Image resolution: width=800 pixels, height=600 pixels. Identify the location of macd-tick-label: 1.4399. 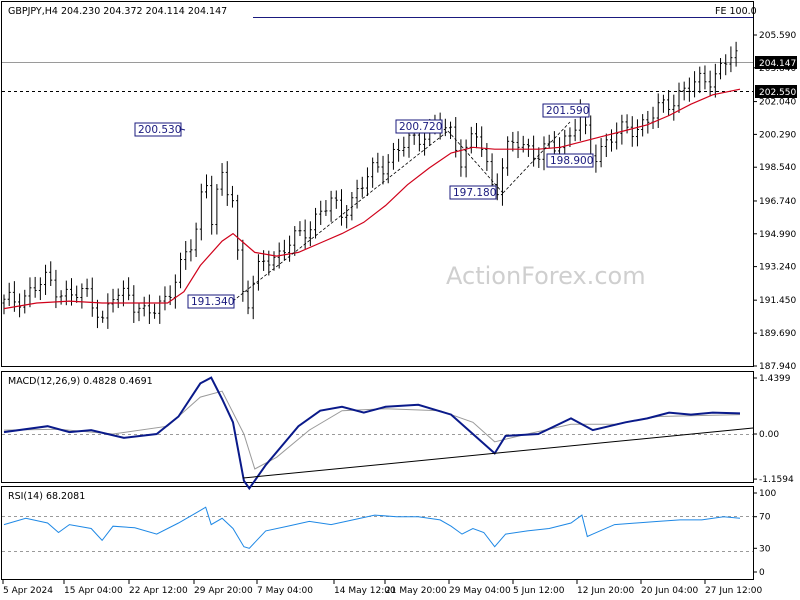
(775, 379).